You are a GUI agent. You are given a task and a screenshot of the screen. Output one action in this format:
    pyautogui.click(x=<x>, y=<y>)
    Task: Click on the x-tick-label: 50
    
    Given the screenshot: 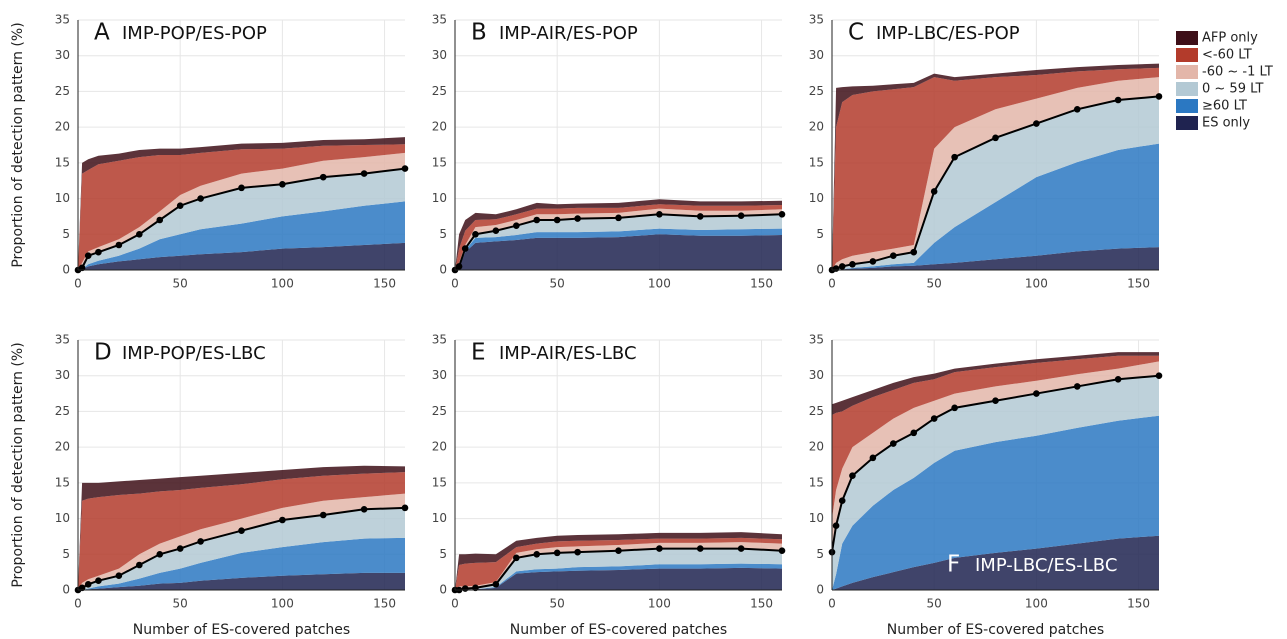 What is the action you would take?
    pyautogui.click(x=557, y=284)
    